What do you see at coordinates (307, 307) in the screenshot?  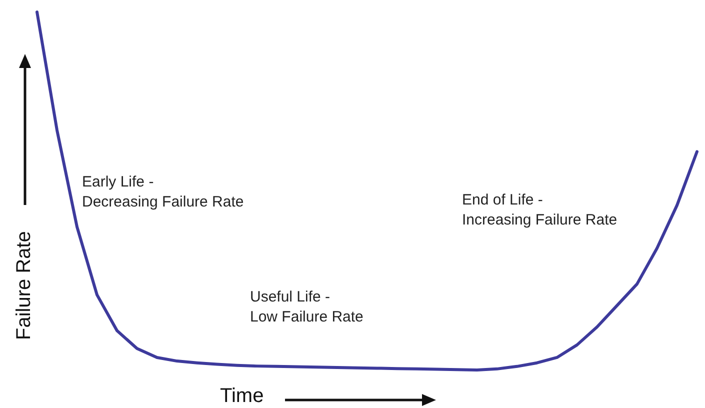 I see `annotation: Useful Life - Low Failure Rate` at bounding box center [307, 307].